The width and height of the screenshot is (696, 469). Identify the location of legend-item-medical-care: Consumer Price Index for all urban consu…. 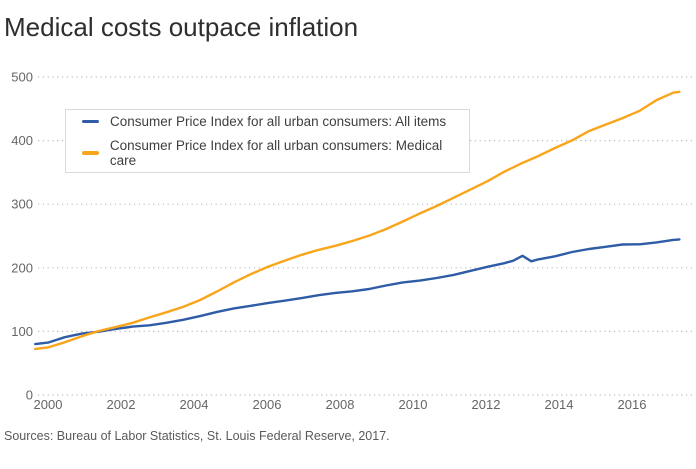
(275, 153).